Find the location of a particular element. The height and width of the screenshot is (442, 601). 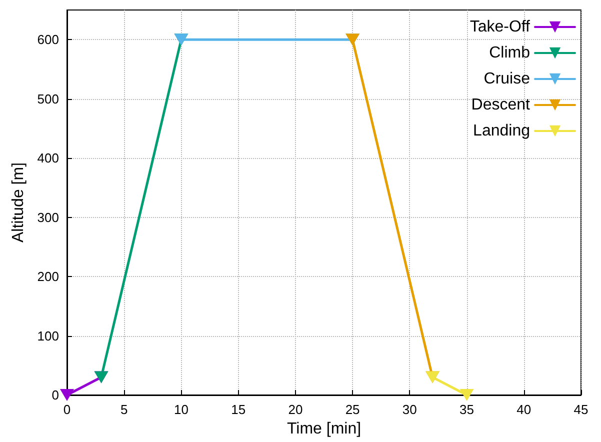

y-tick-label: 500 is located at coordinates (48, 98).